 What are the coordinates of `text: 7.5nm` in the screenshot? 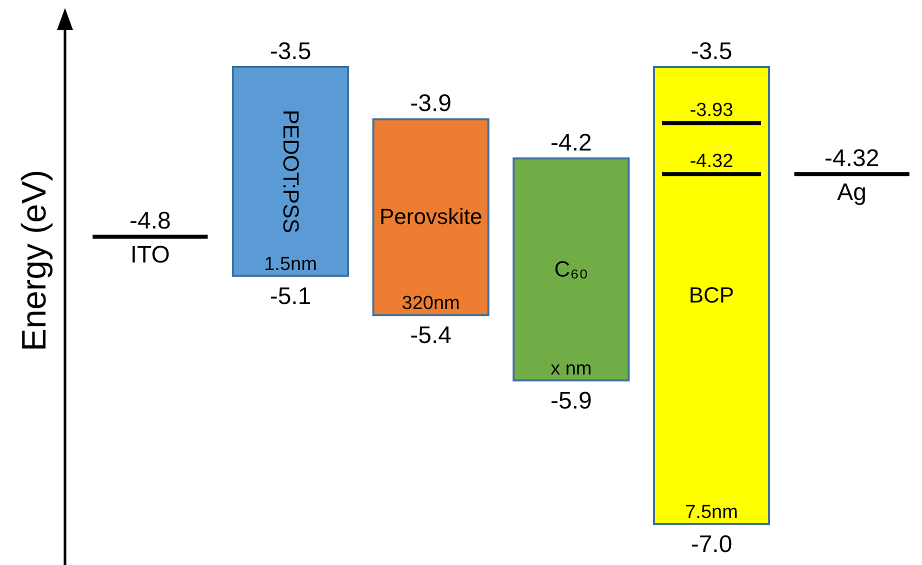 It's located at (711, 512).